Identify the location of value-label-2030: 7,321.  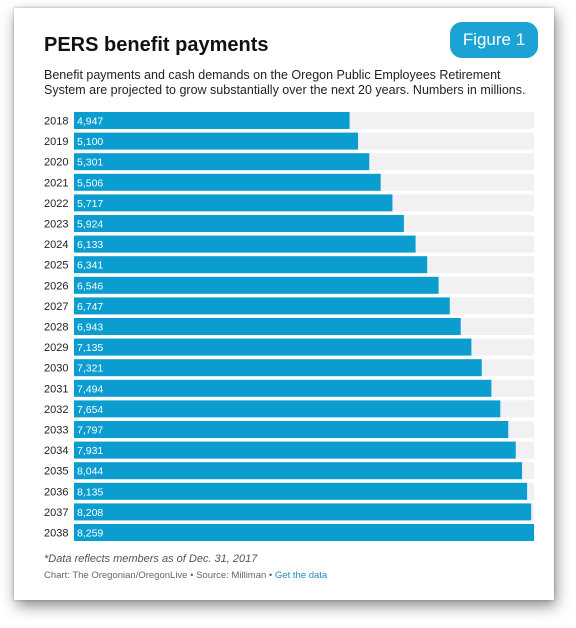
(90, 369).